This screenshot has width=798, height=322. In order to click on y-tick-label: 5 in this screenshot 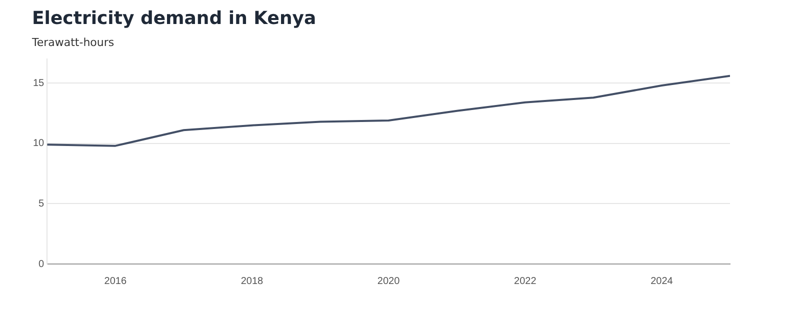, I will do `click(41, 204)`.